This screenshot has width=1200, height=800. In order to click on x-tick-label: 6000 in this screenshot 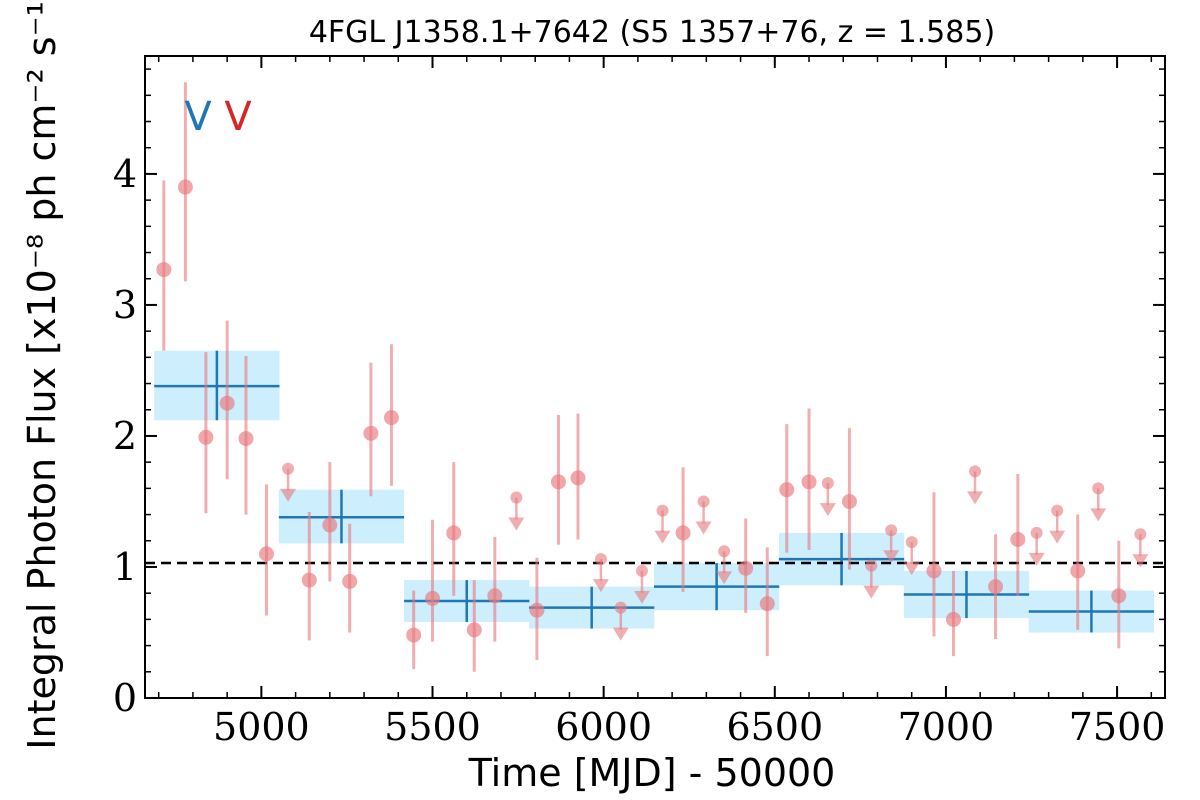, I will do `click(603, 727)`.